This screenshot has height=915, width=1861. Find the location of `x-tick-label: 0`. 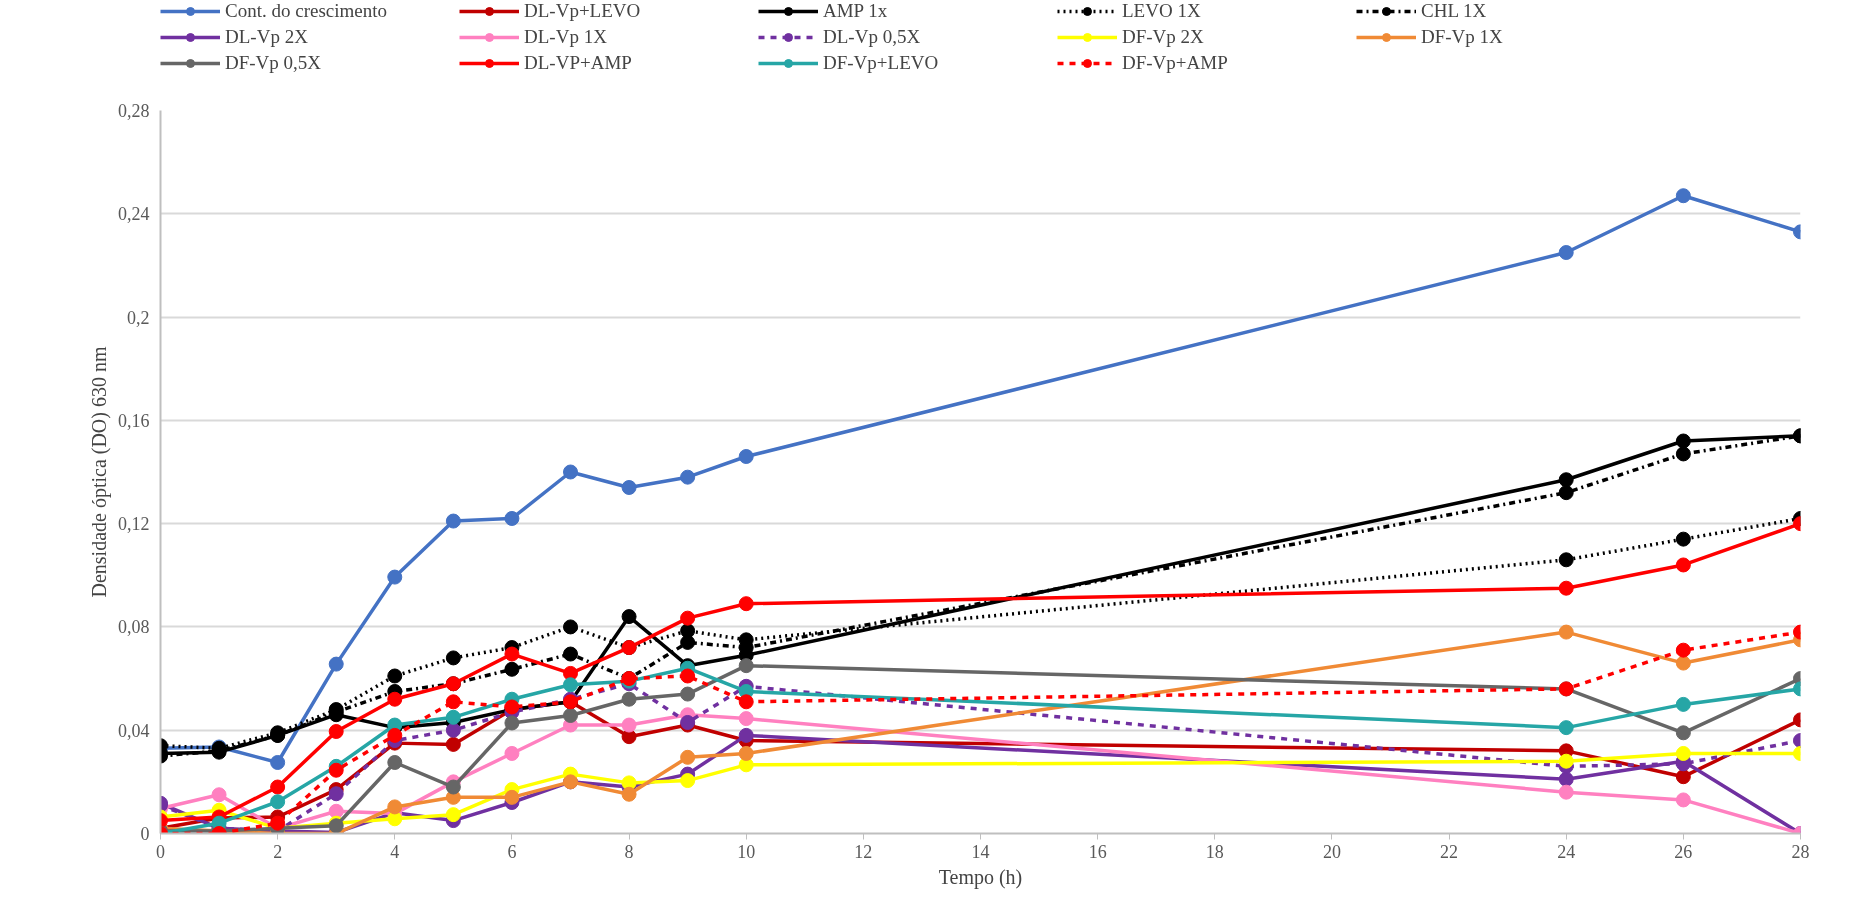

x-tick-label: 0 is located at coordinates (160, 851).